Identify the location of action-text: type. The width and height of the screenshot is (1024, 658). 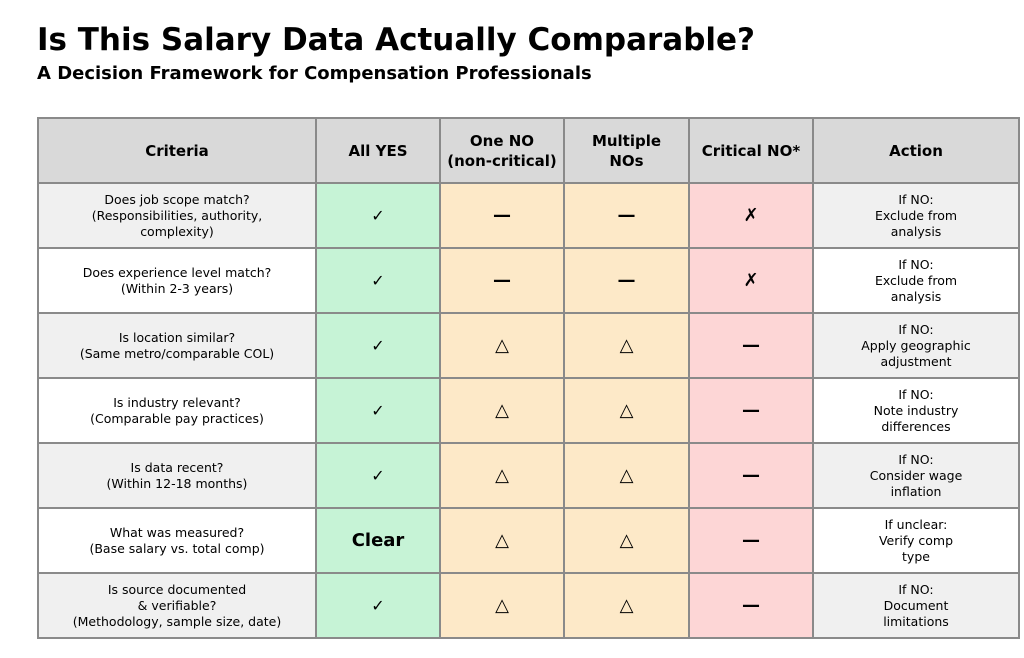
(916, 556).